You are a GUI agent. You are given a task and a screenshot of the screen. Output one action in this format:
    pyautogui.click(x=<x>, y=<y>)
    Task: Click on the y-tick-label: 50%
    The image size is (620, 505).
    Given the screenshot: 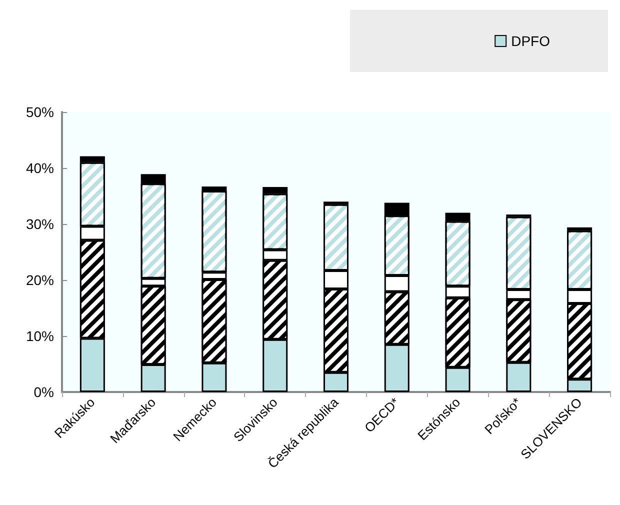 What is the action you would take?
    pyautogui.click(x=40, y=112)
    